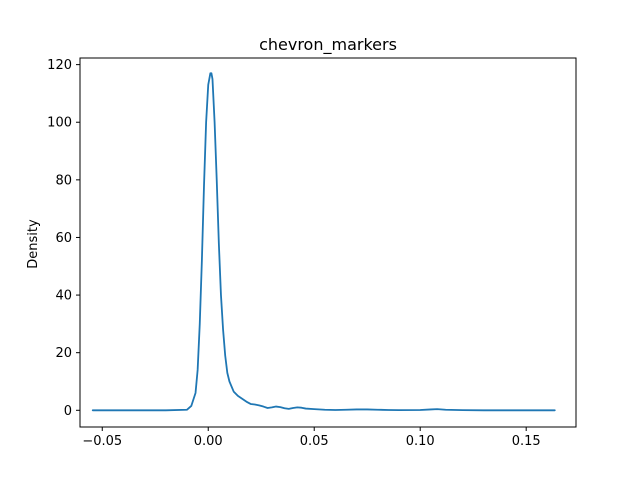 The height and width of the screenshot is (480, 640). I want to click on y-tick-label: 100, so click(59, 123).